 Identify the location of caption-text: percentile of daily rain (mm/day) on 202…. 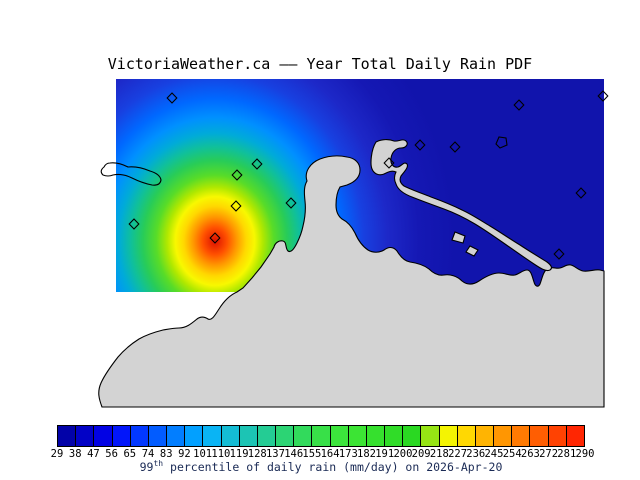
(333, 466).